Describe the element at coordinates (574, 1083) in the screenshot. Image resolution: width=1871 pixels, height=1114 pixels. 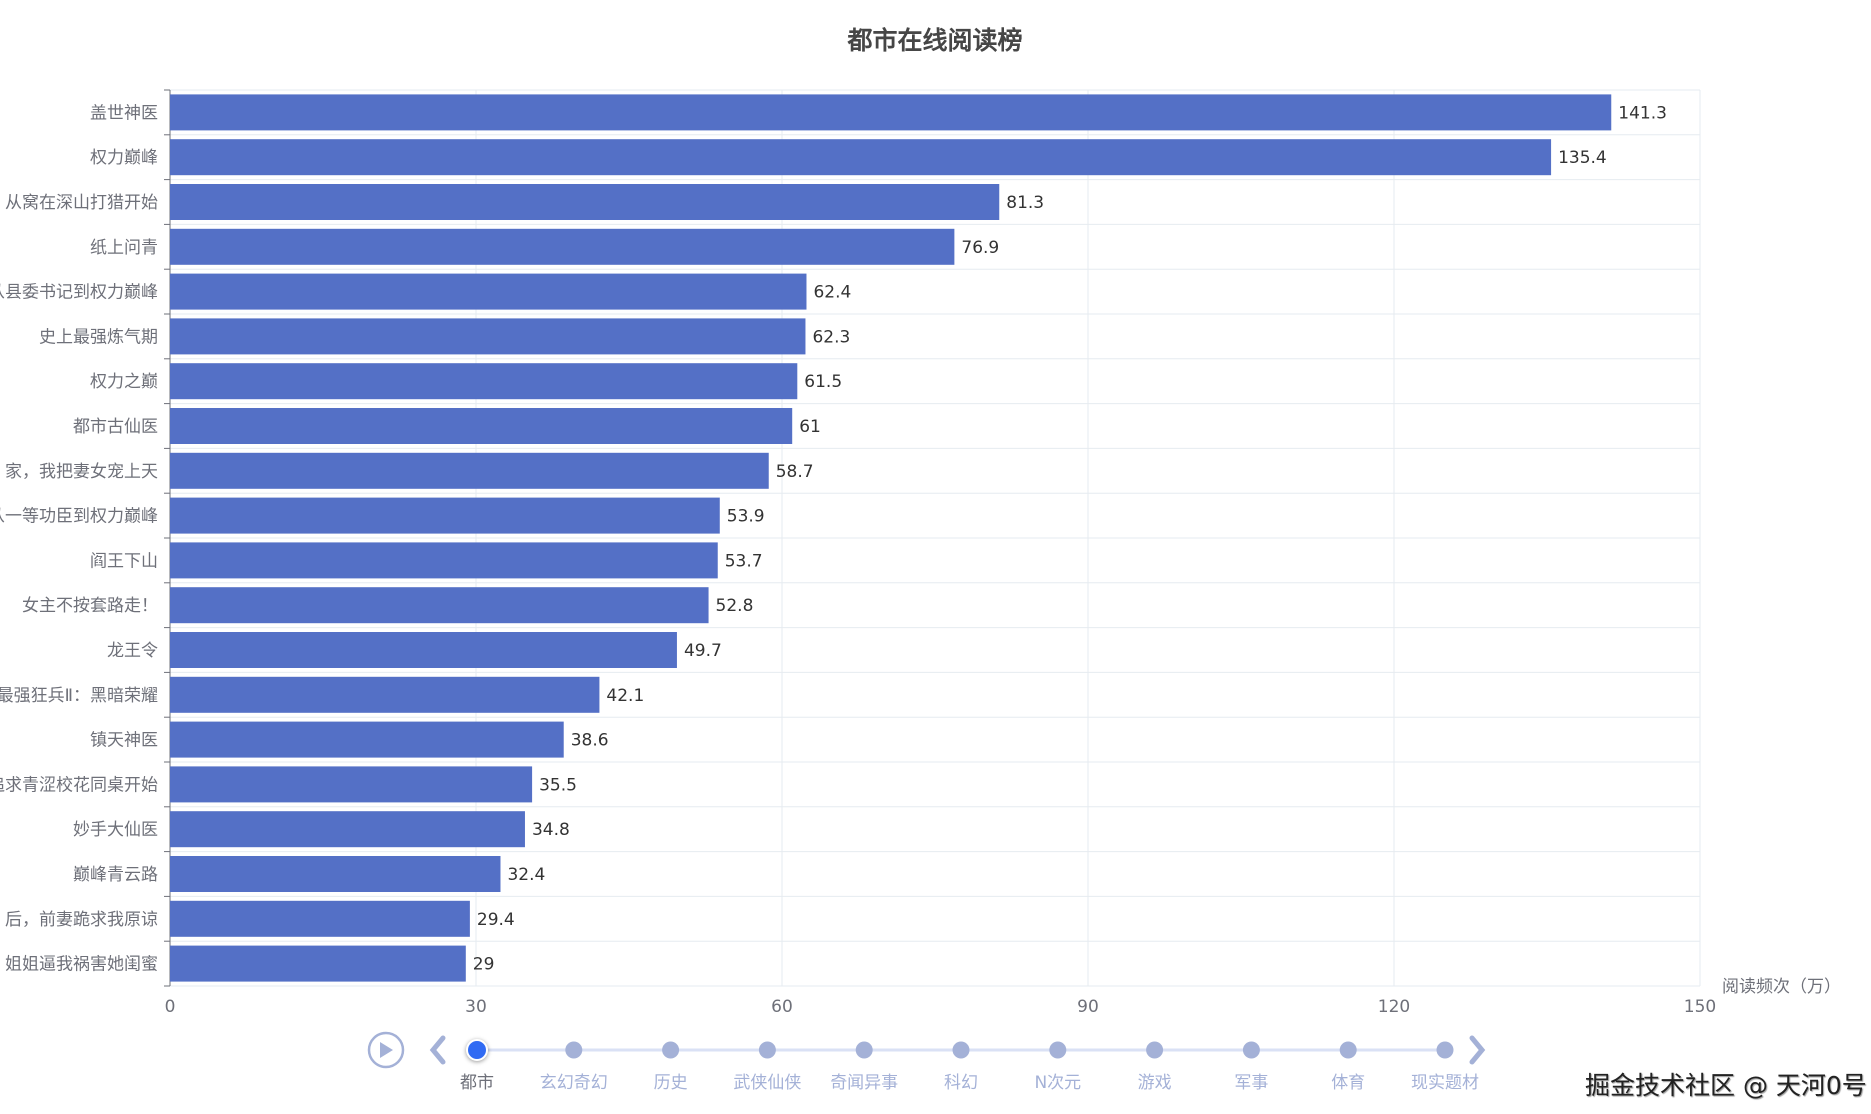
I see `timeline-label: 玄幻奇幻` at that location.